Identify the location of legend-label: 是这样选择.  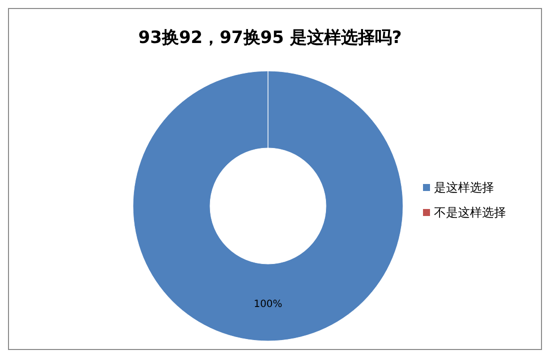
(464, 187).